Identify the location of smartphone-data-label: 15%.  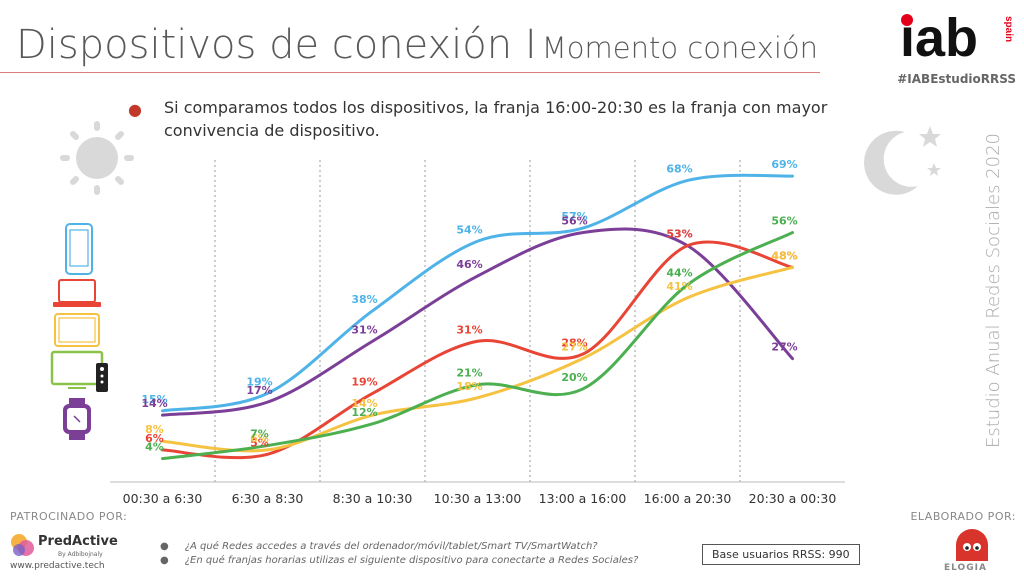
(154, 399).